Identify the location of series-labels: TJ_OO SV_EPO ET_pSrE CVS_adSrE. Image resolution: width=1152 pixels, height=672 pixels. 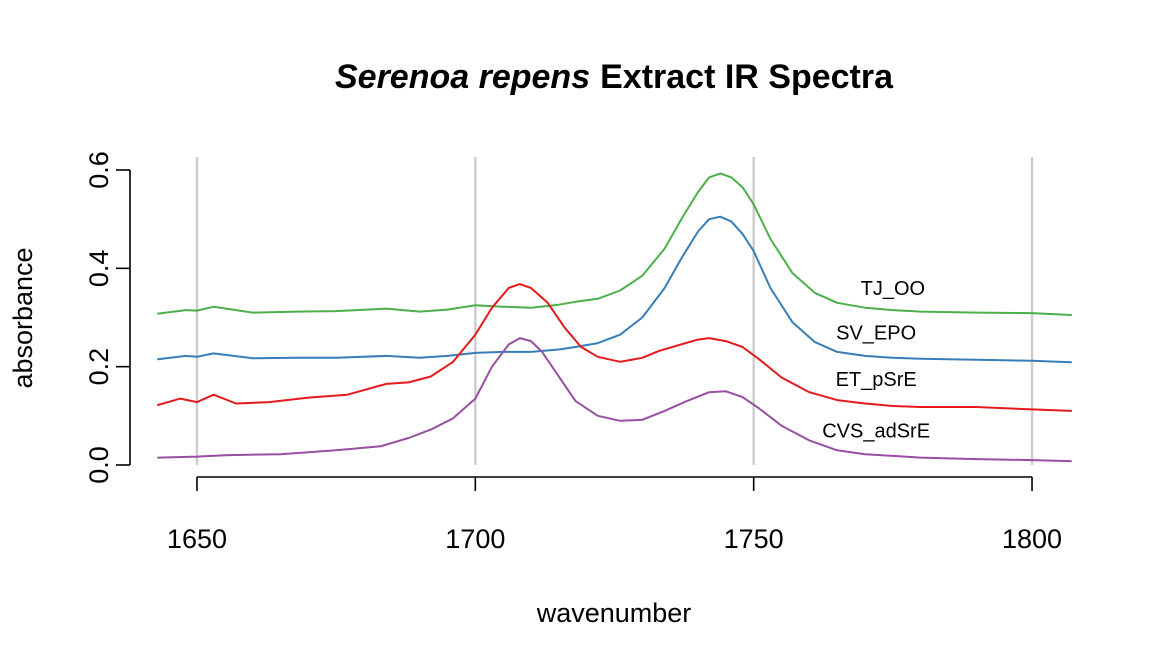
(876, 360).